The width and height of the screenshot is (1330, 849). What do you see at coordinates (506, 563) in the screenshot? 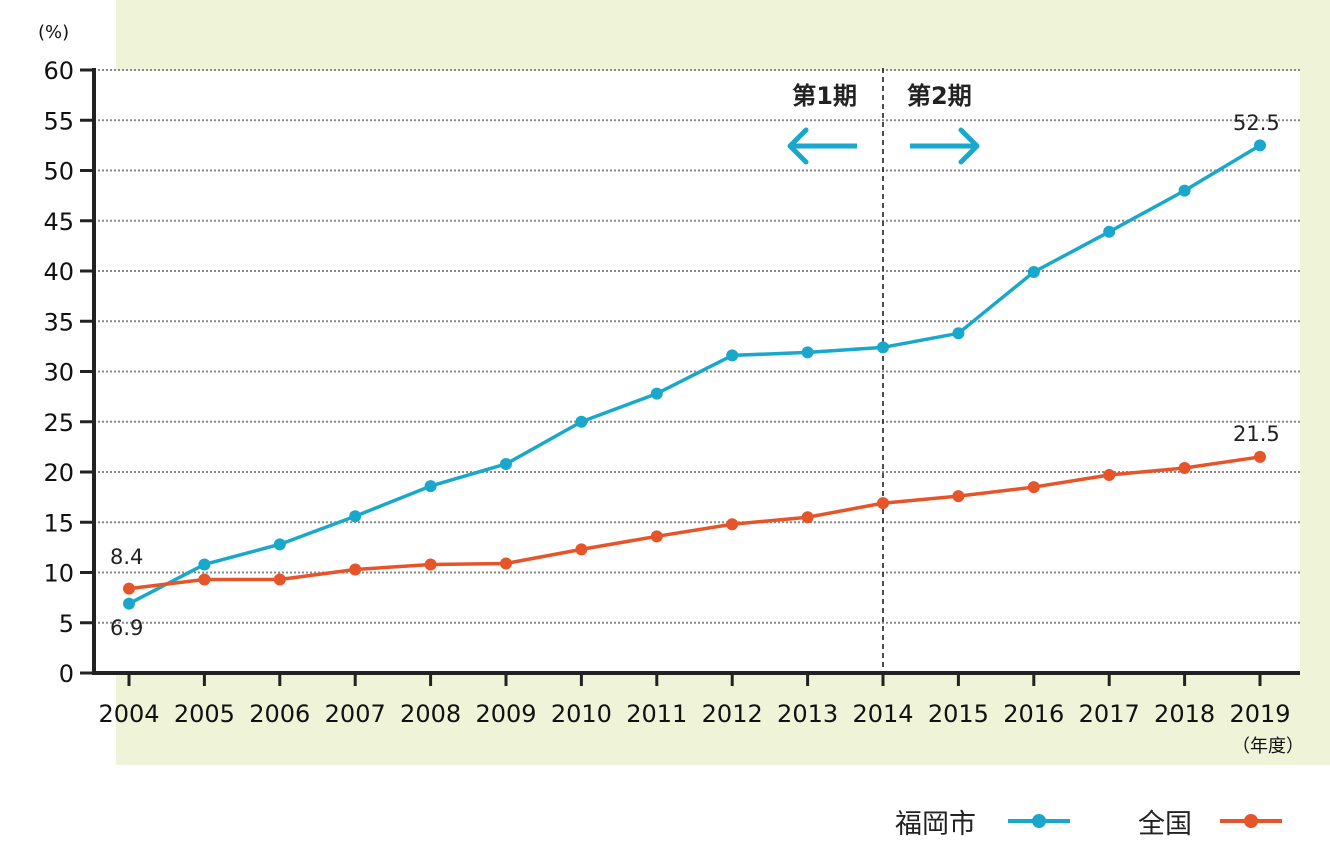
I see `data-point-national-2009` at bounding box center [506, 563].